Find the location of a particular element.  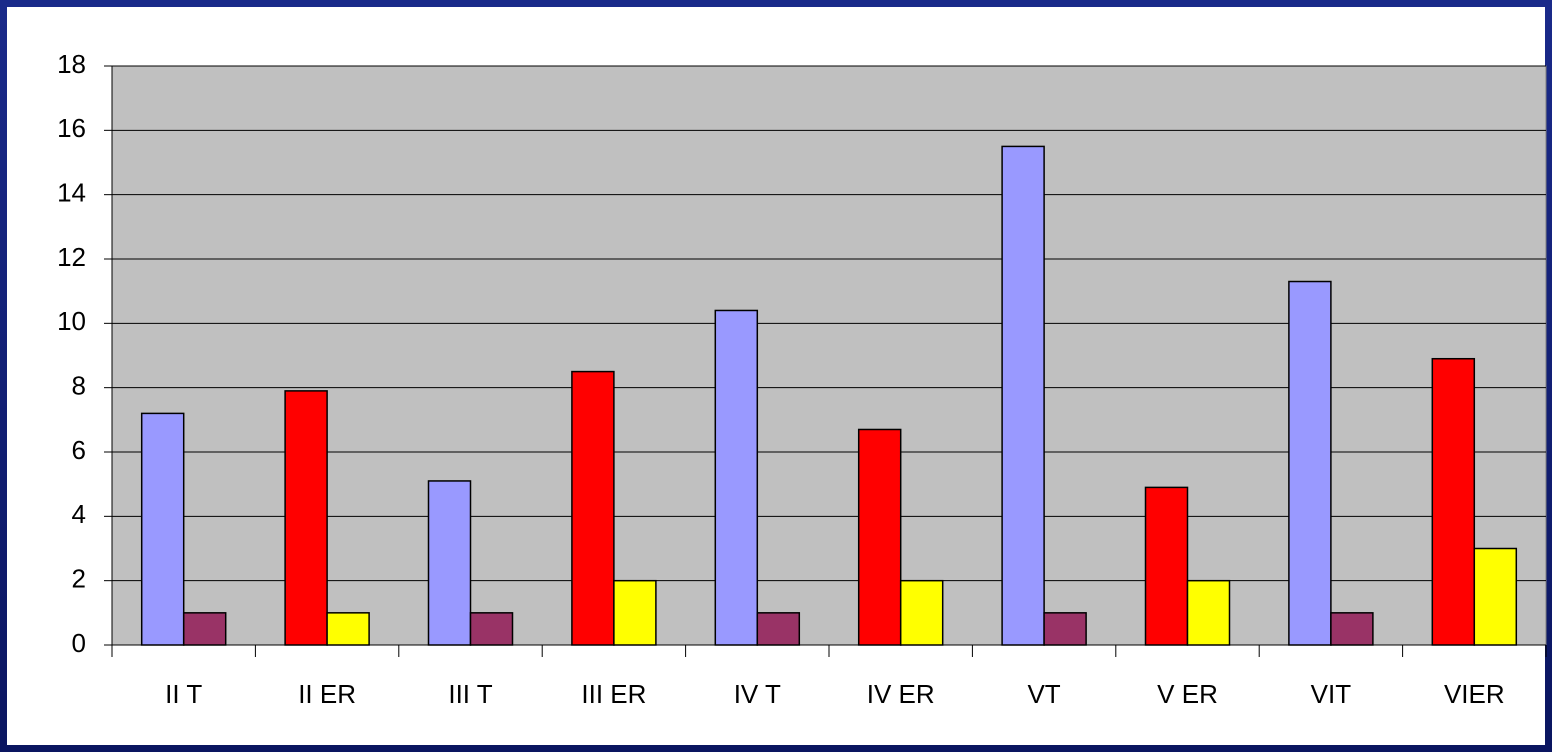

y-tick-label: 14 is located at coordinates (71, 193).